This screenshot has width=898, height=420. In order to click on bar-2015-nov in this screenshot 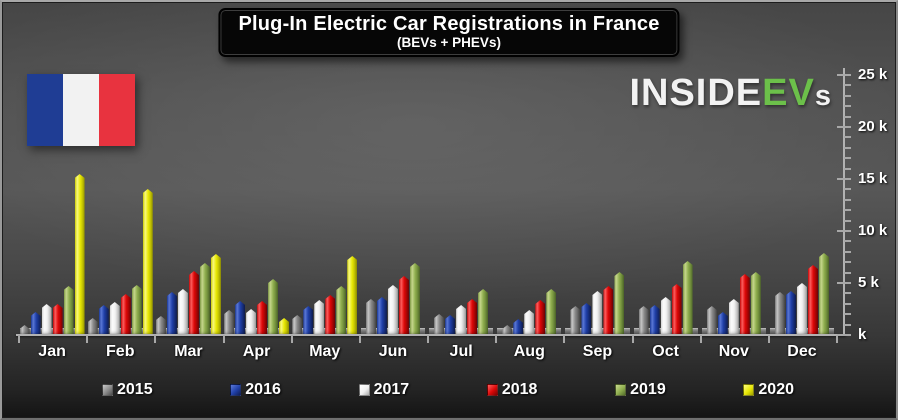, I will do `click(711, 320)`.